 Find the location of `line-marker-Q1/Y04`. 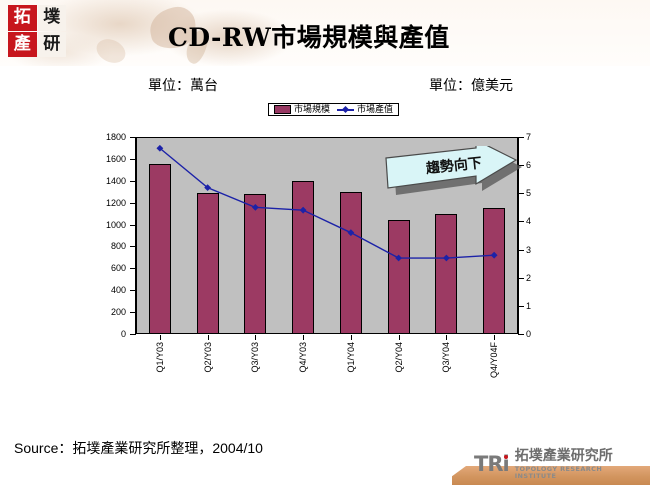

line-marker-Q1/Y04 is located at coordinates (351, 233).